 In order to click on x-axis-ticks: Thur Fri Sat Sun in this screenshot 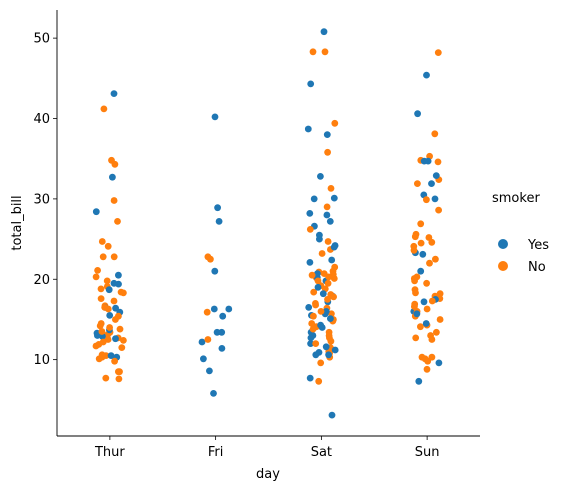, I will do `click(266, 448)`.